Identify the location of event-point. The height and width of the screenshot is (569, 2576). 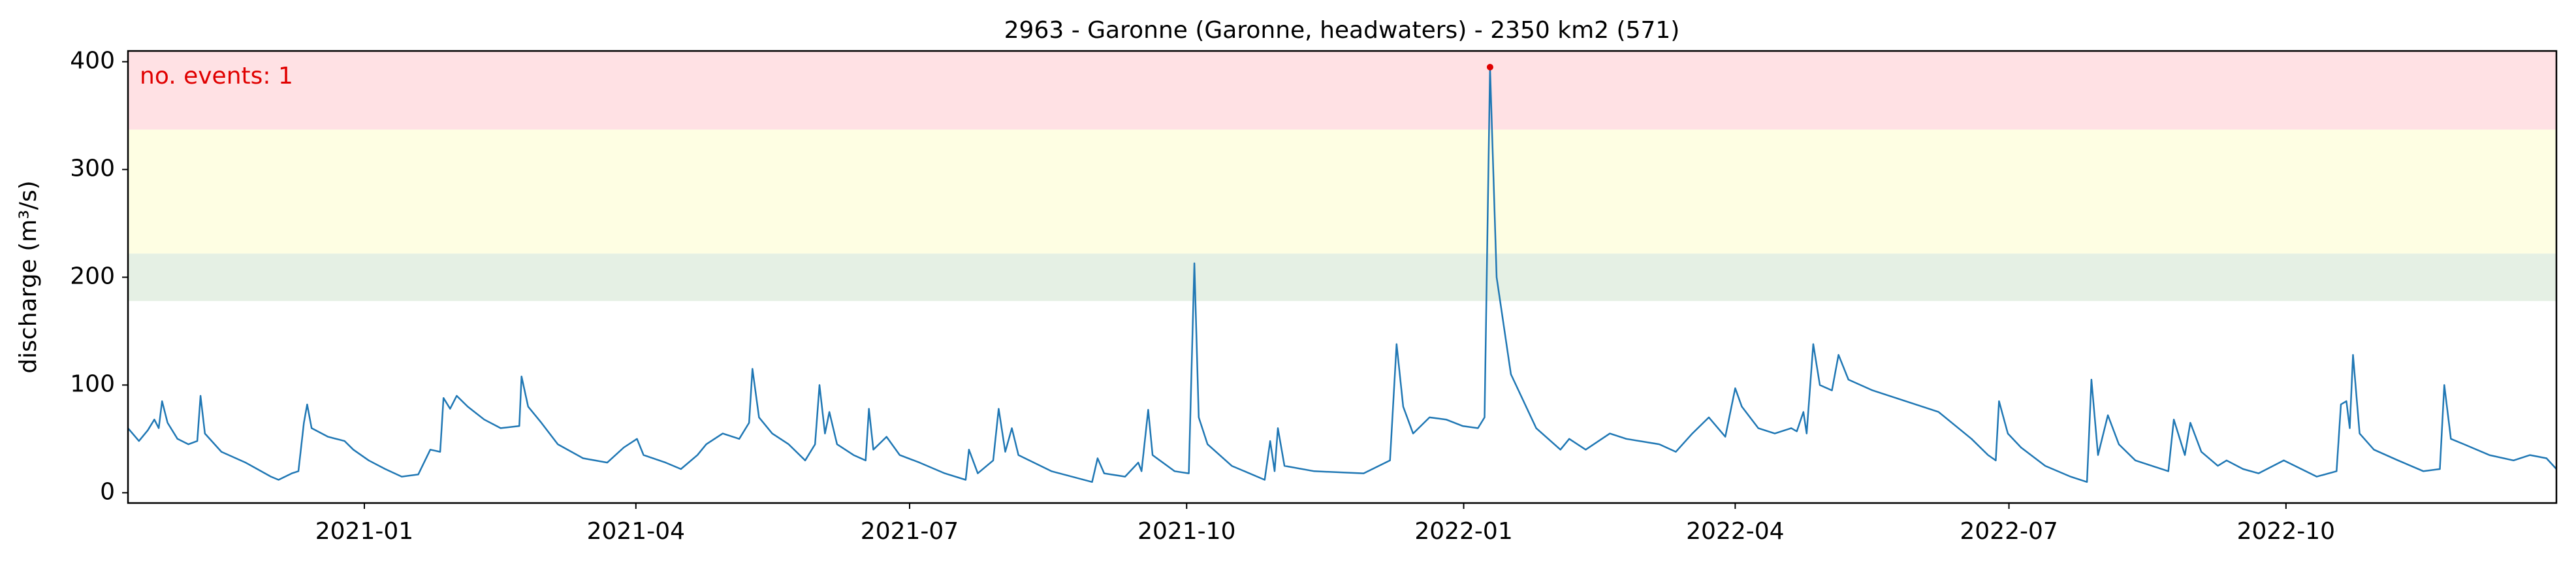
(1489, 67).